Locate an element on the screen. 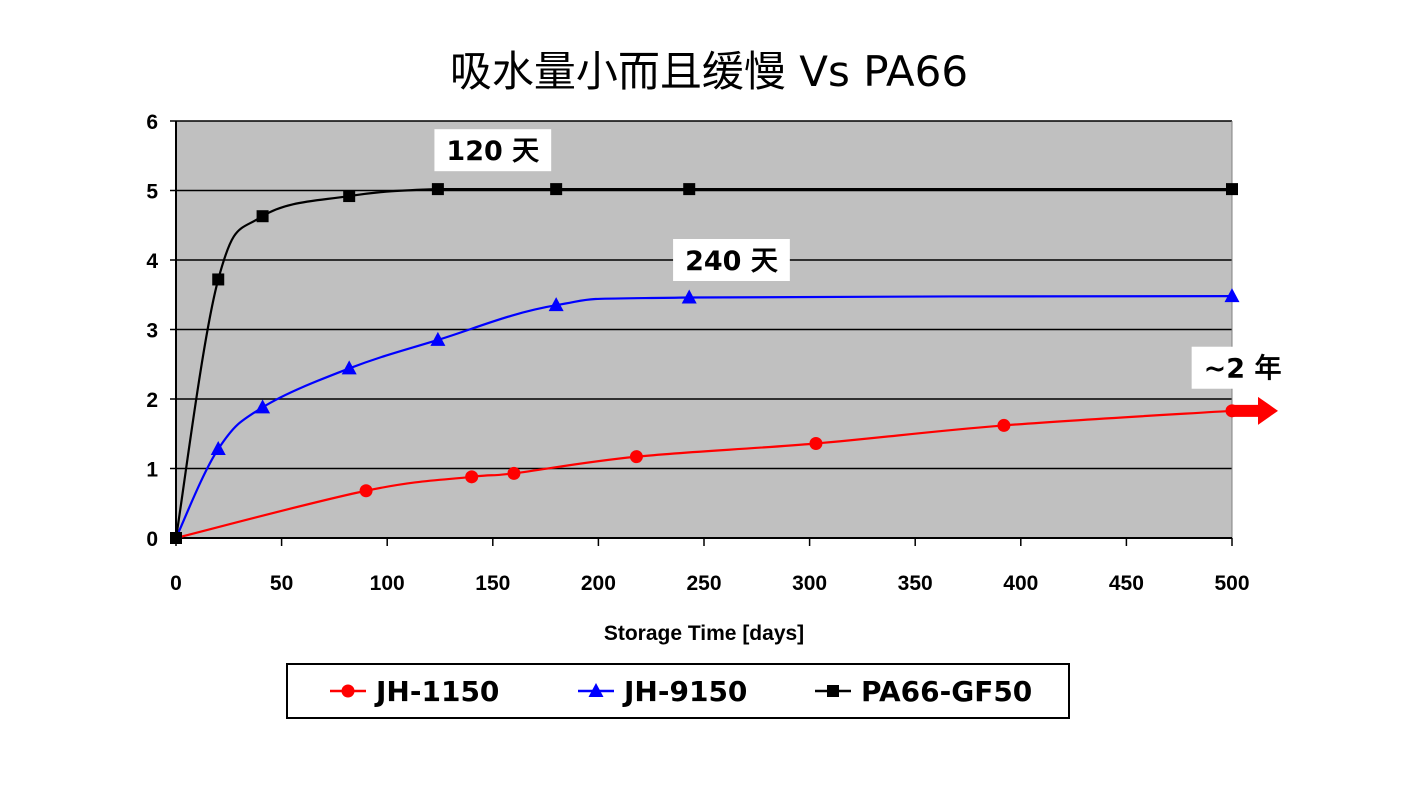 The width and height of the screenshot is (1418, 790). x-tick-label: 250 is located at coordinates (703, 583).